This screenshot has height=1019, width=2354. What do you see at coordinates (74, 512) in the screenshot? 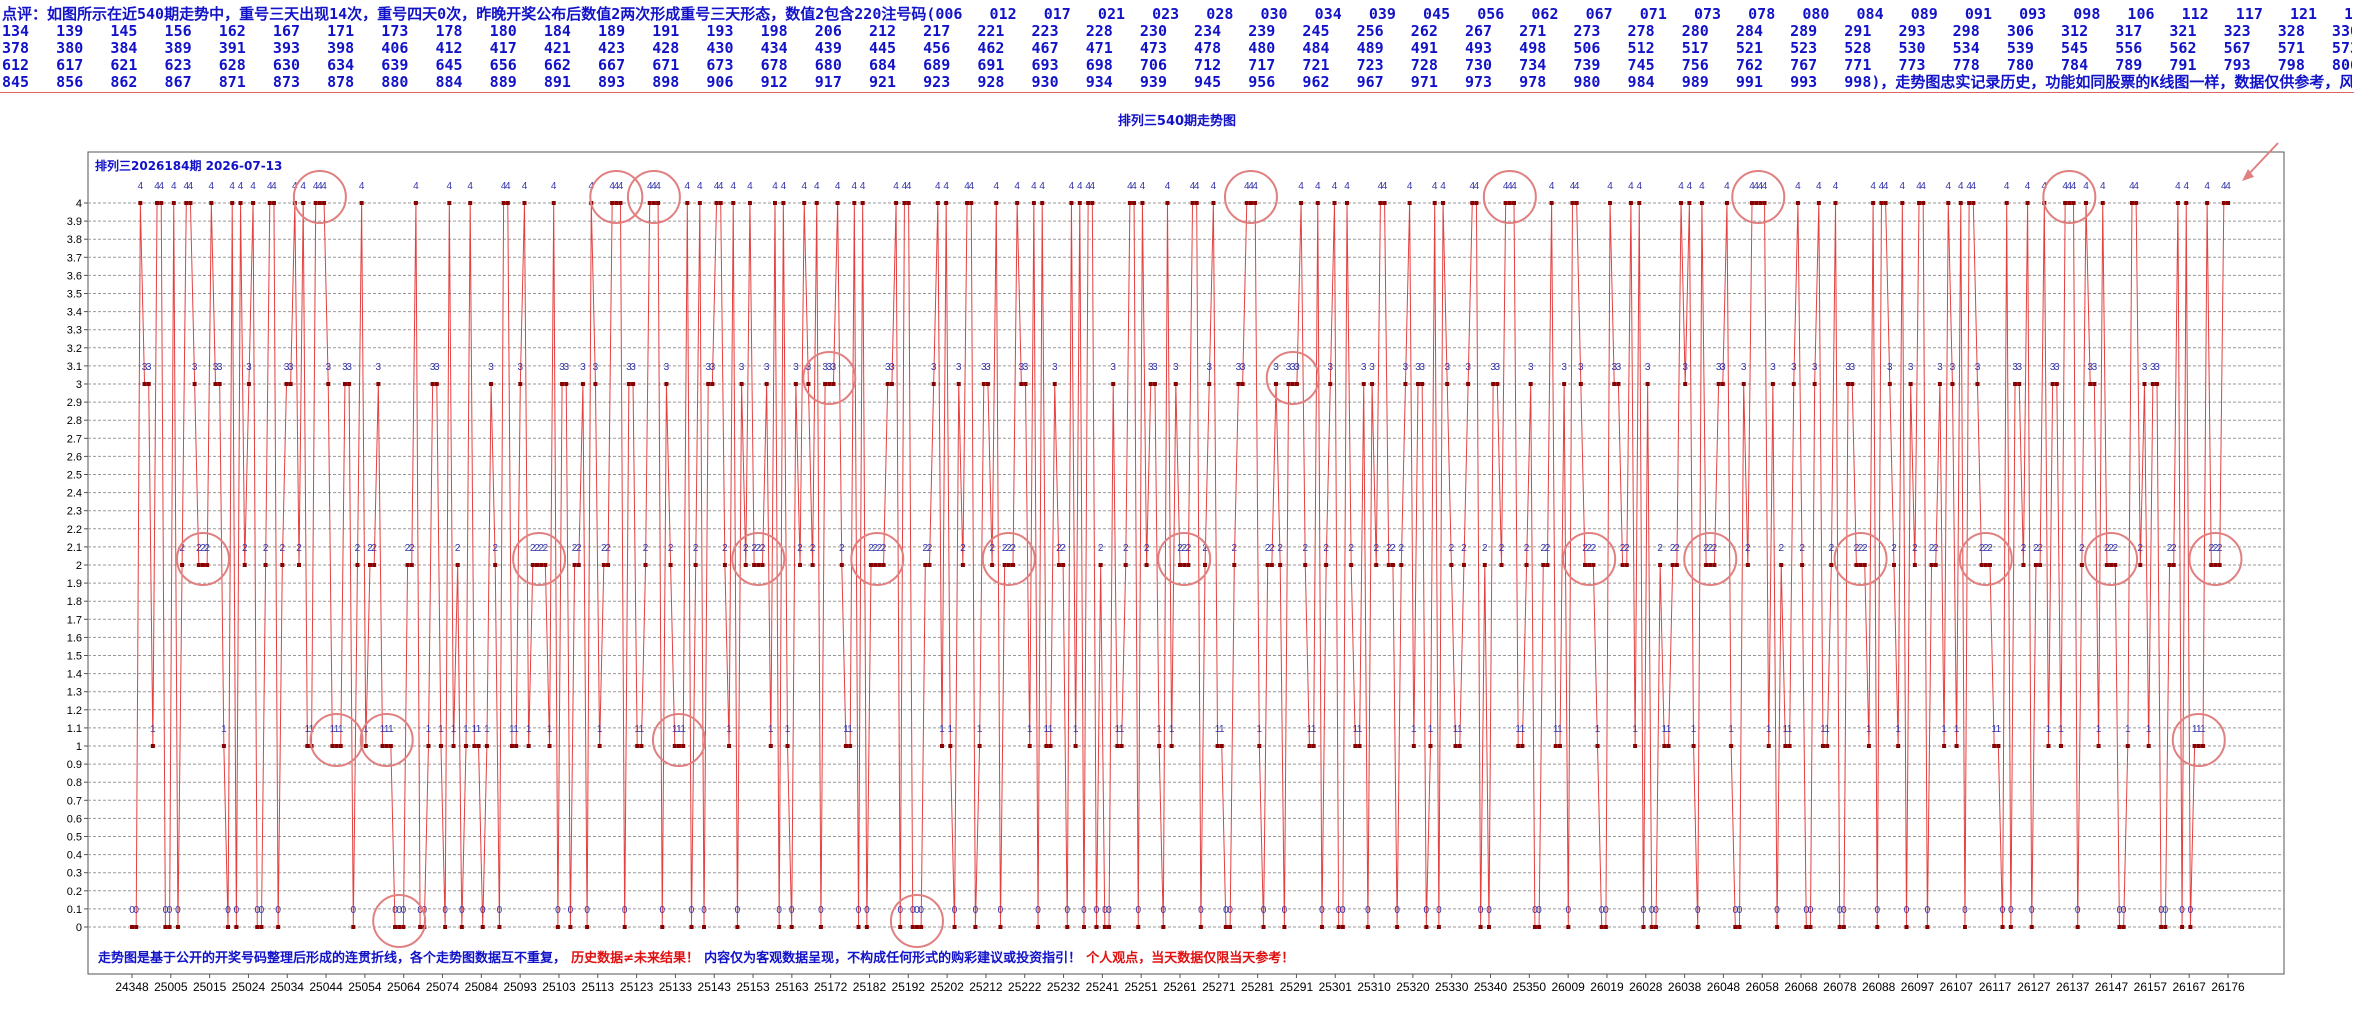
I see `y-tick-label: 2.3` at bounding box center [74, 512].